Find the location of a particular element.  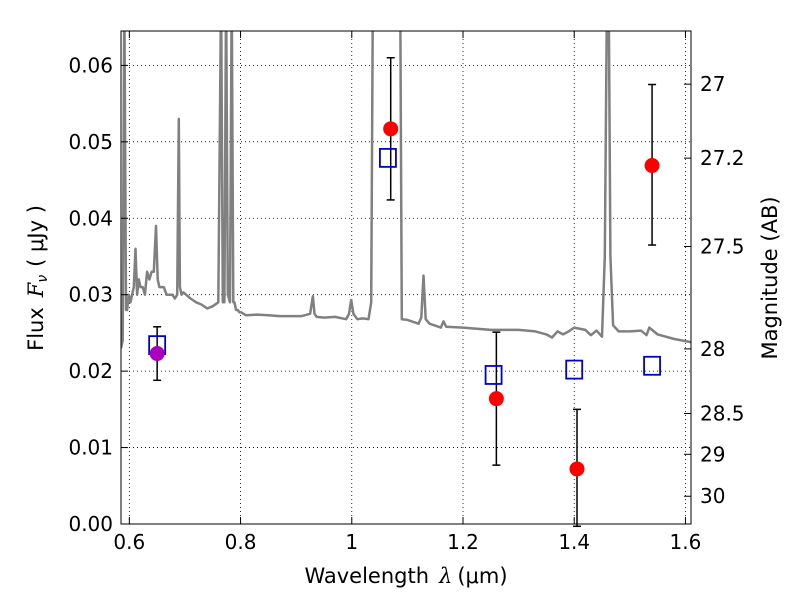

y-tick-label: 0.00 is located at coordinates (90, 524).